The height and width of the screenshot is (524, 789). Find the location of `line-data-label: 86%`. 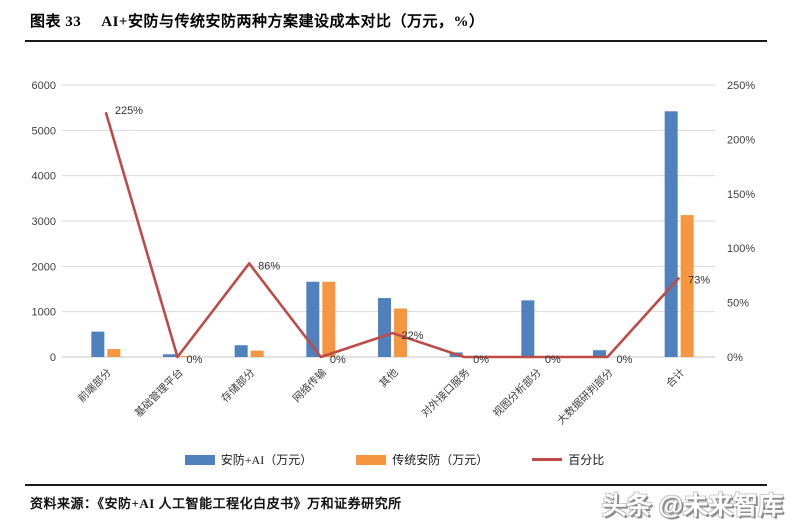

line-data-label: 86% is located at coordinates (269, 266).